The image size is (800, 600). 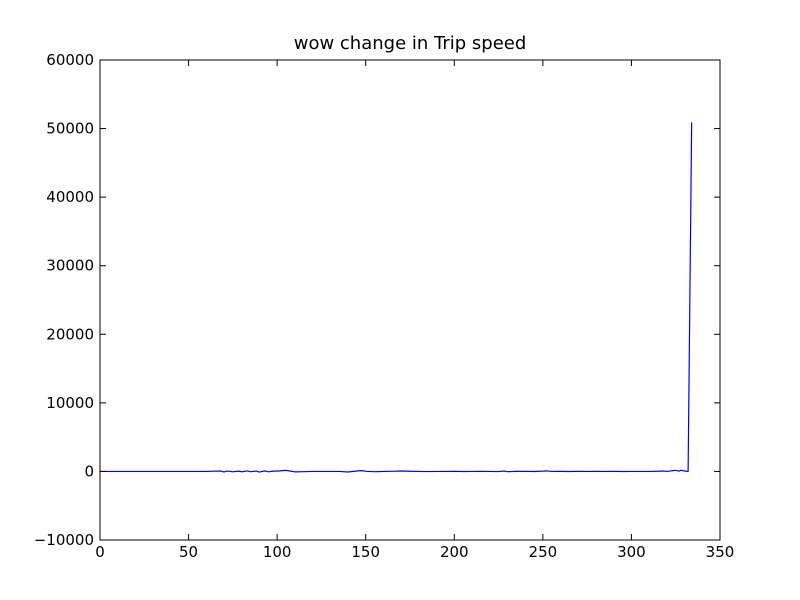 What do you see at coordinates (64, 540) in the screenshot?
I see `y-tick-label: −10000` at bounding box center [64, 540].